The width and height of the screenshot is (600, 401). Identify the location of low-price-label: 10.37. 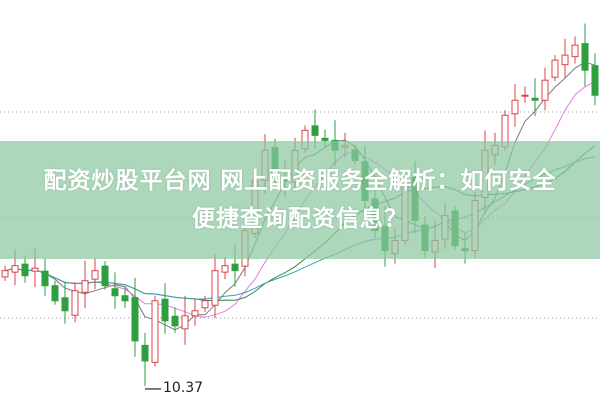
(183, 387).